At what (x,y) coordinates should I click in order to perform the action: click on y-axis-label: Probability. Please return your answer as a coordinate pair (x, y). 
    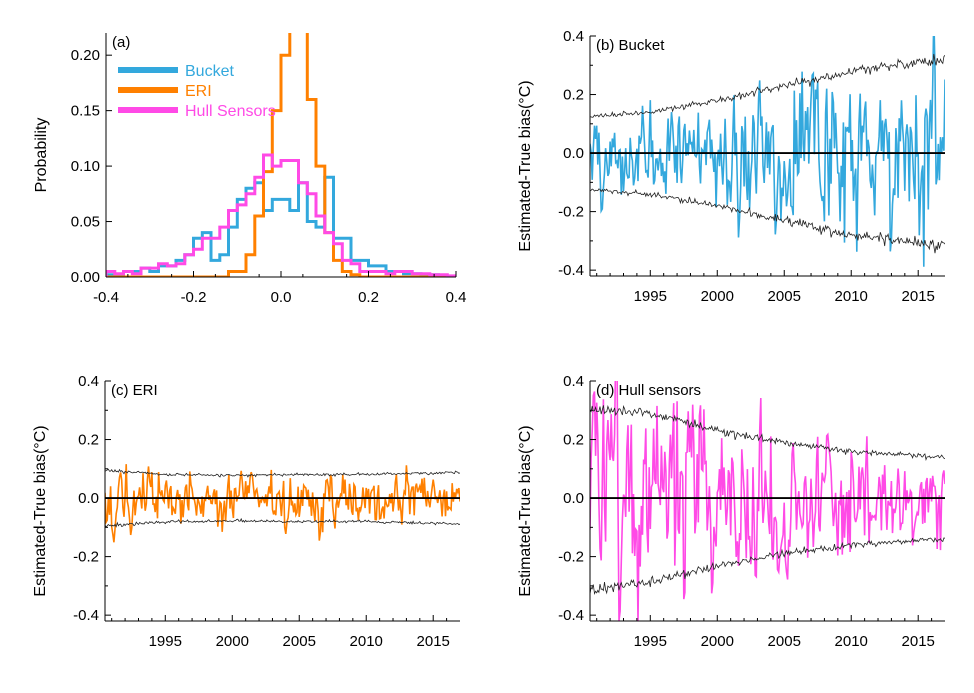
    Looking at the image, I should click on (41, 155).